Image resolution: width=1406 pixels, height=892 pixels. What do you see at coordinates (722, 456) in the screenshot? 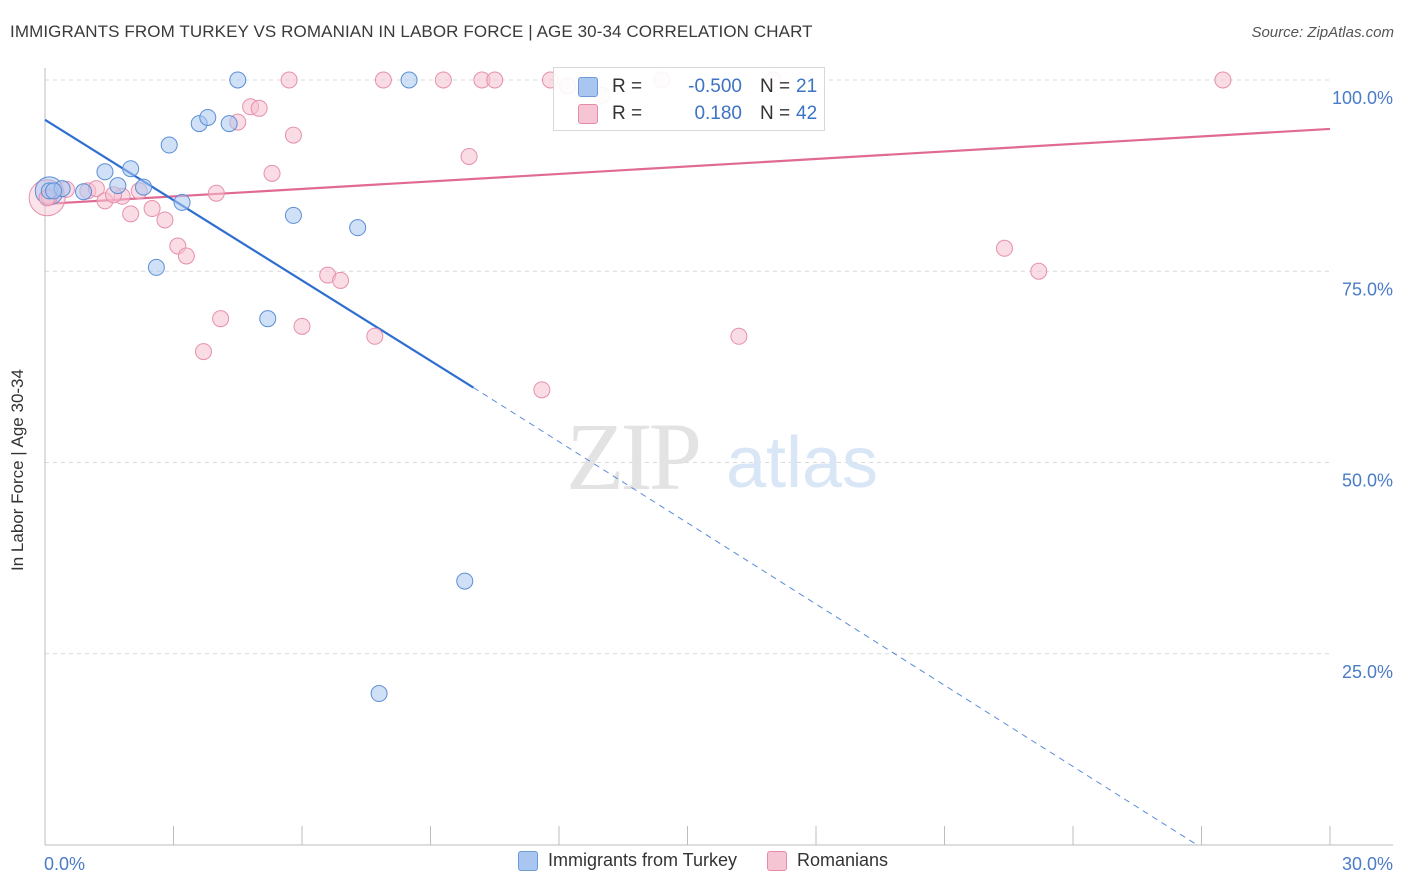
I see `watermark: ZIP atlas` at bounding box center [722, 456].